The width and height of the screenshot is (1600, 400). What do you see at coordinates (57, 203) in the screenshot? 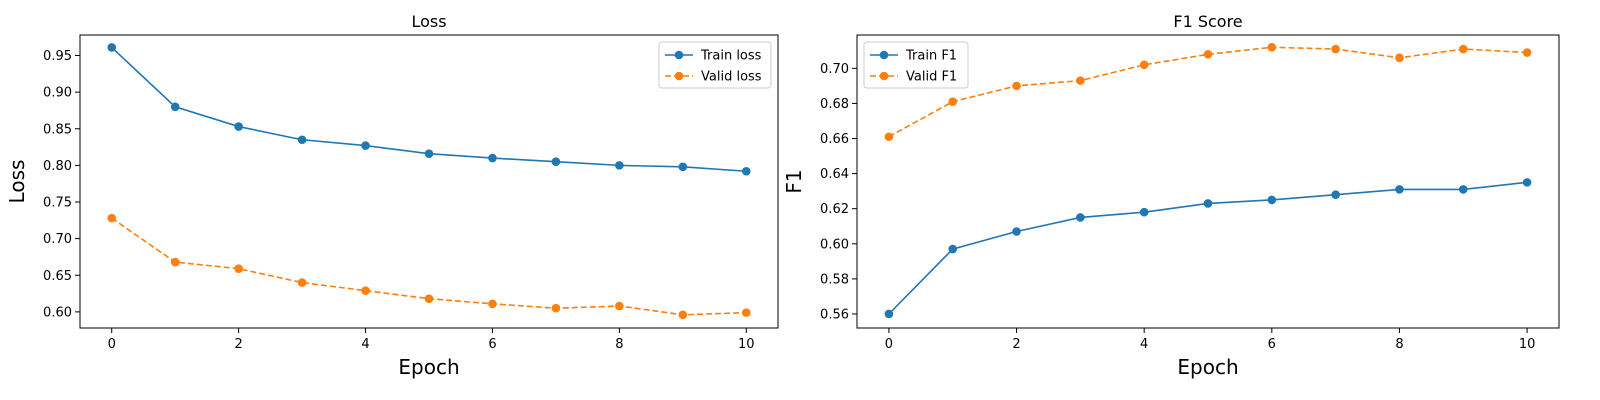
I see `y-tick-label: 0.75` at bounding box center [57, 203].